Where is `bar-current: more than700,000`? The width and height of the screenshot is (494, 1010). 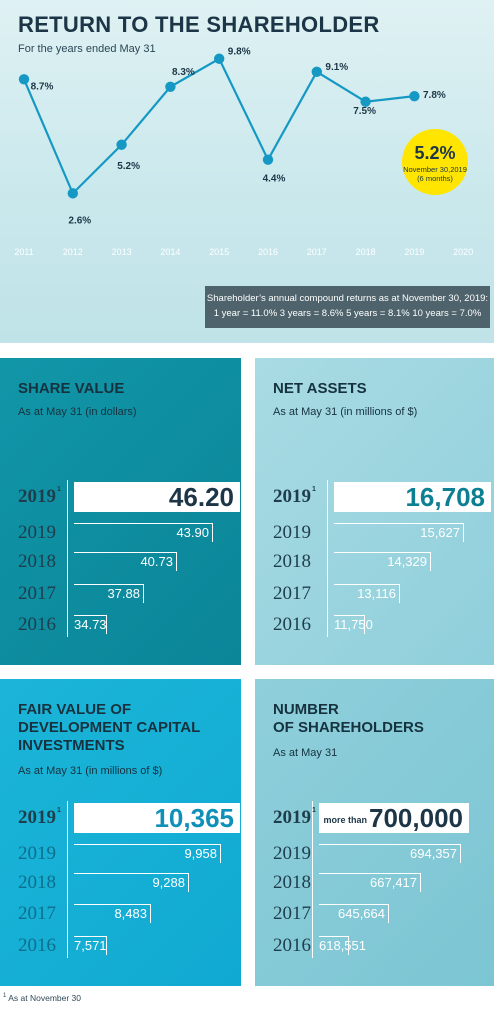 bar-current: more than700,000 is located at coordinates (394, 818).